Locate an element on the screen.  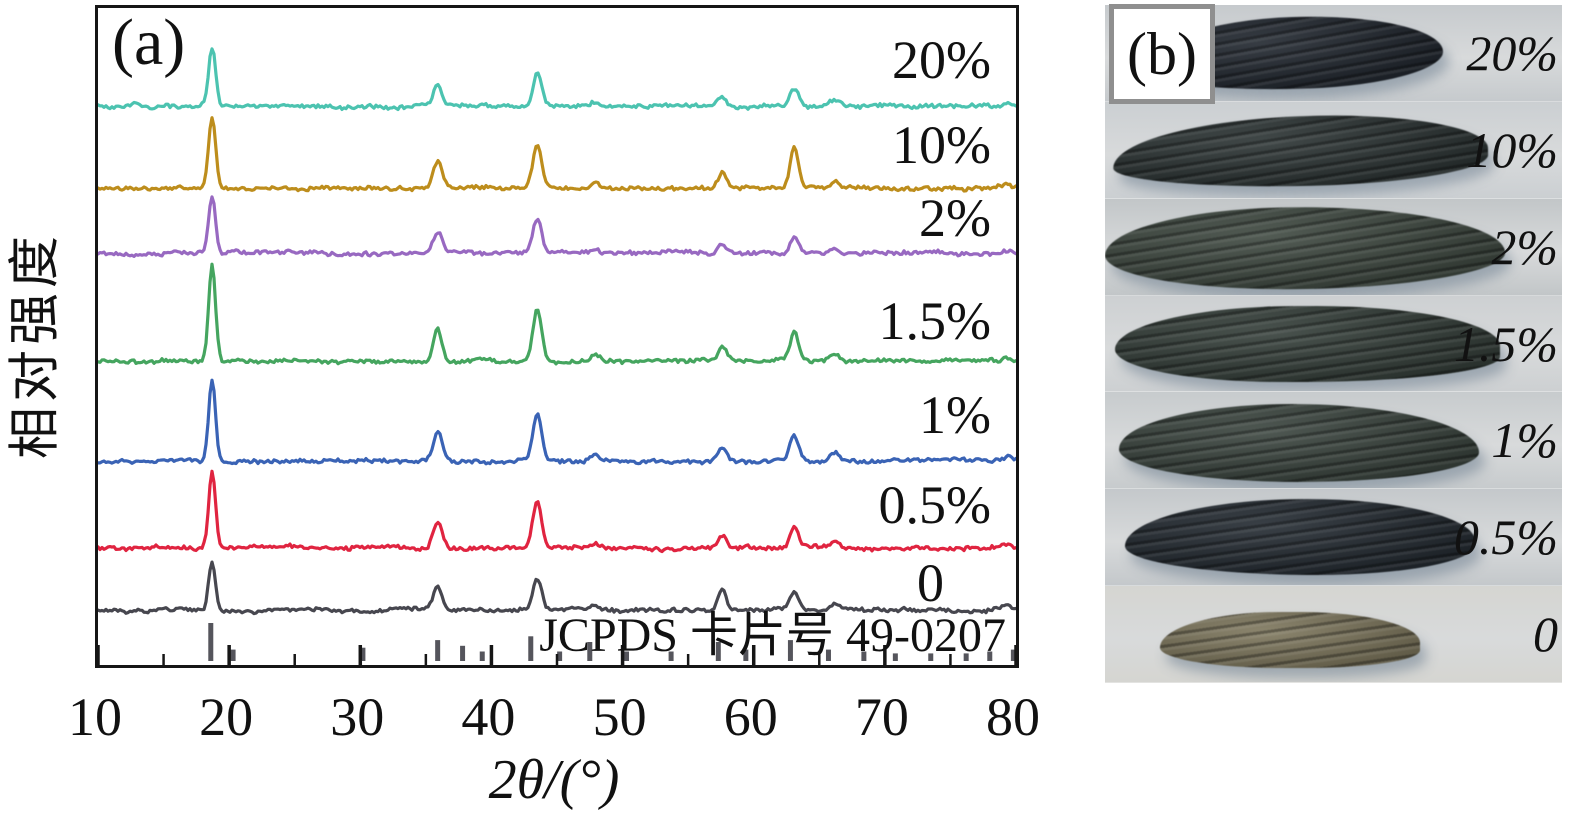
sample-label-0p5pct: 0.5% is located at coordinates (1505, 537).